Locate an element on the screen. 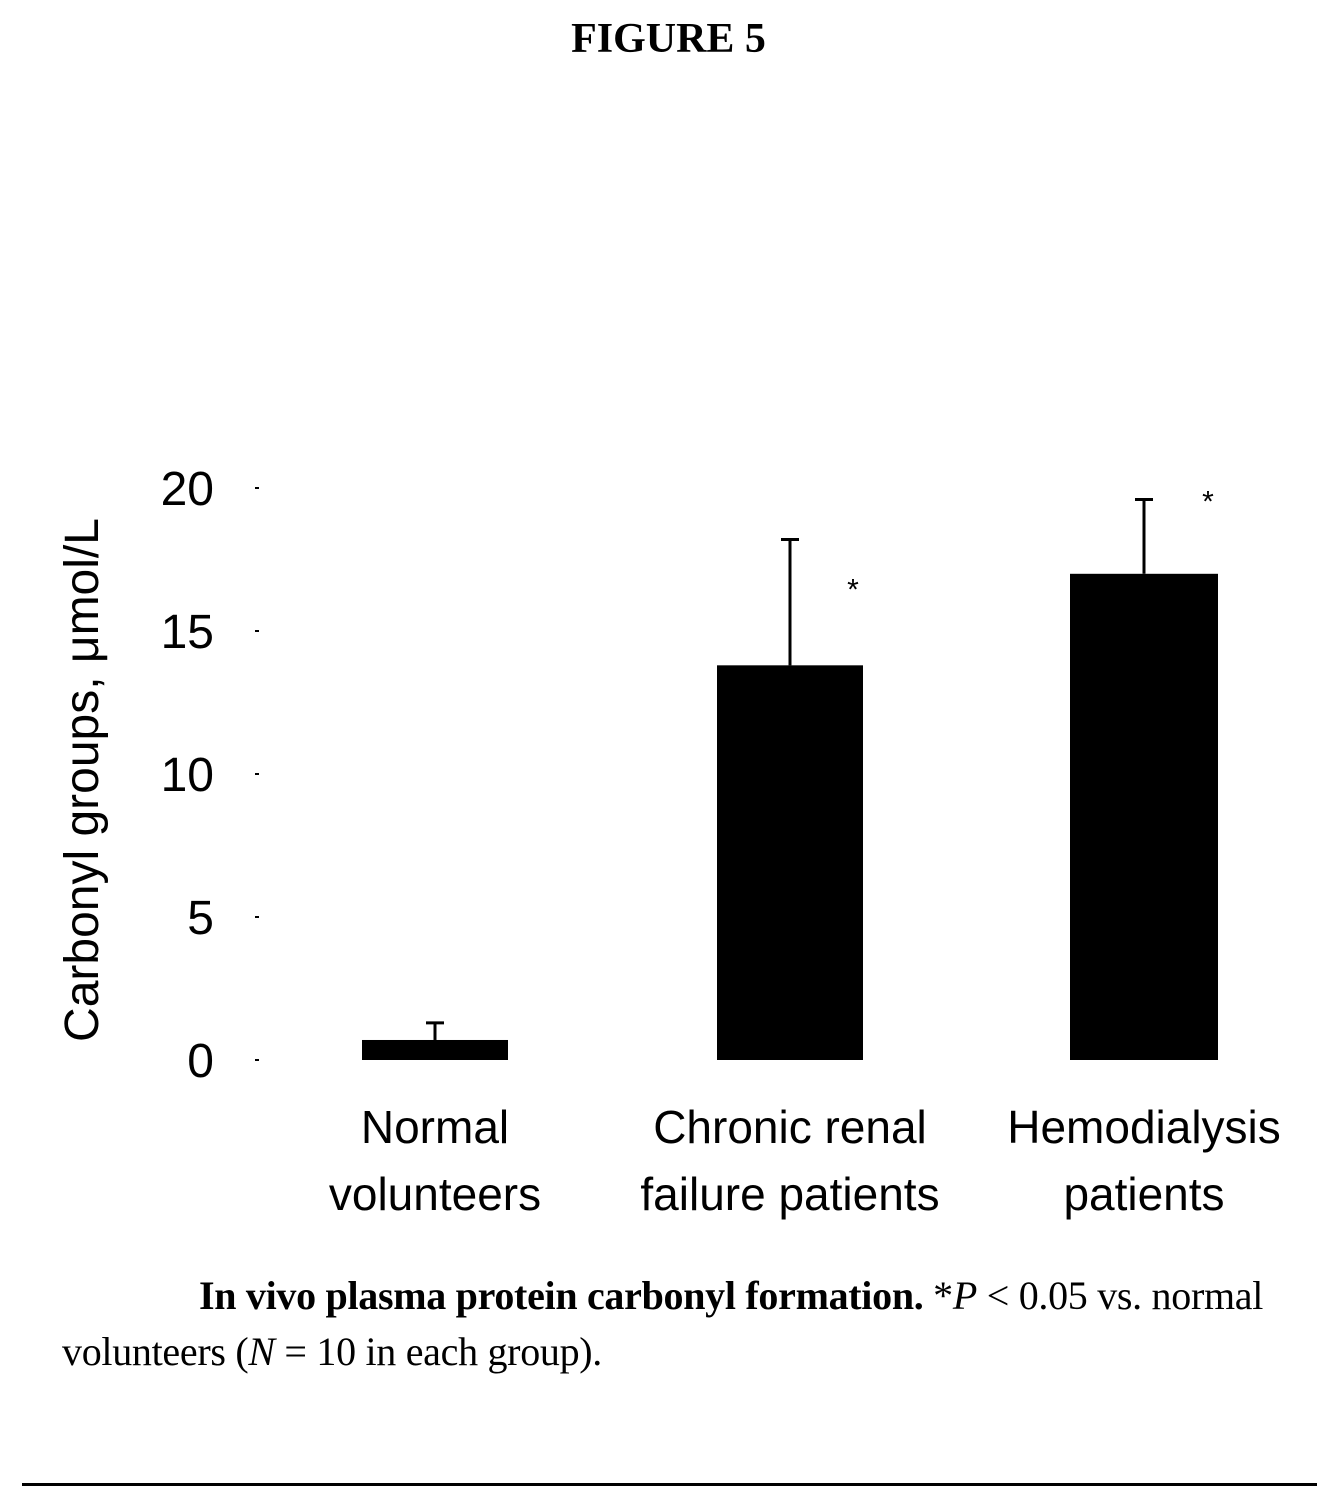 The height and width of the screenshot is (1510, 1337). caption-n-symbol: N is located at coordinates (261, 1351).